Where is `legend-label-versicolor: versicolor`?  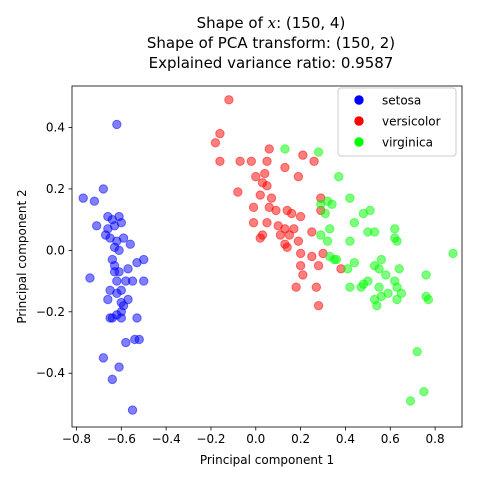 legend-label-versicolor: versicolor is located at coordinates (411, 122).